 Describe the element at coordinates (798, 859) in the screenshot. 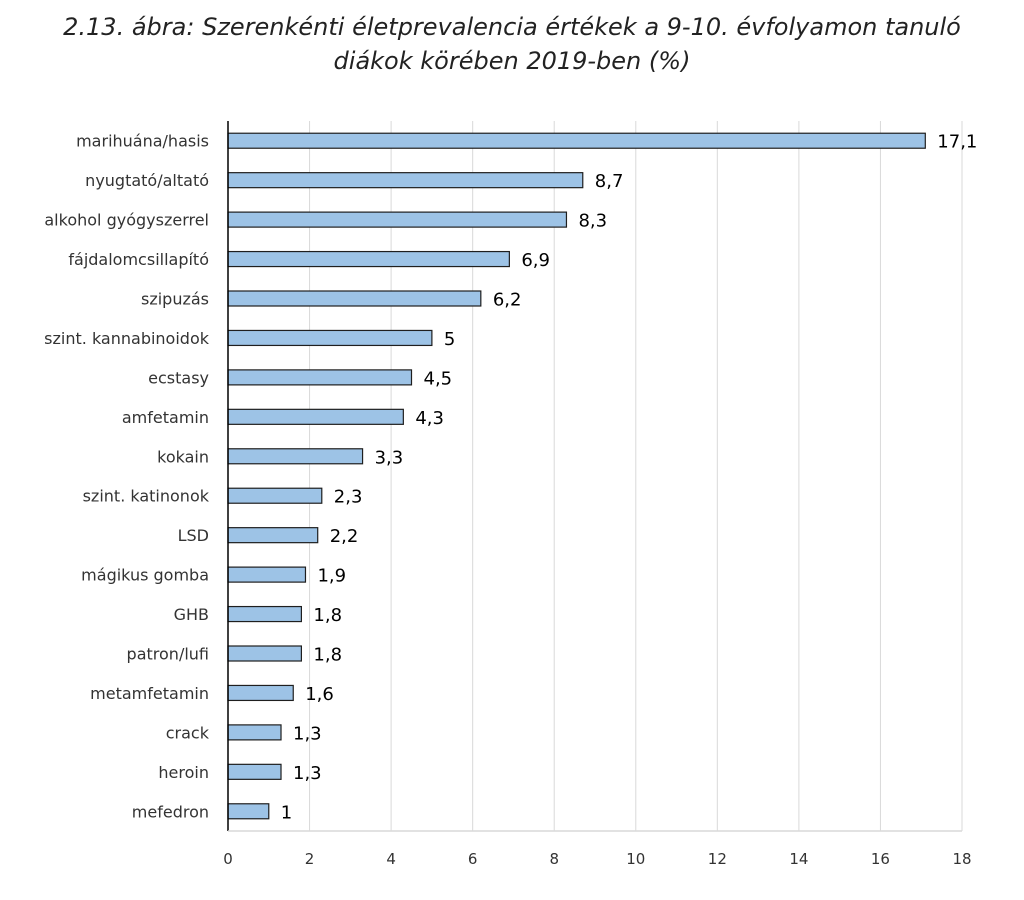

I see `x-tick-label: 14` at that location.